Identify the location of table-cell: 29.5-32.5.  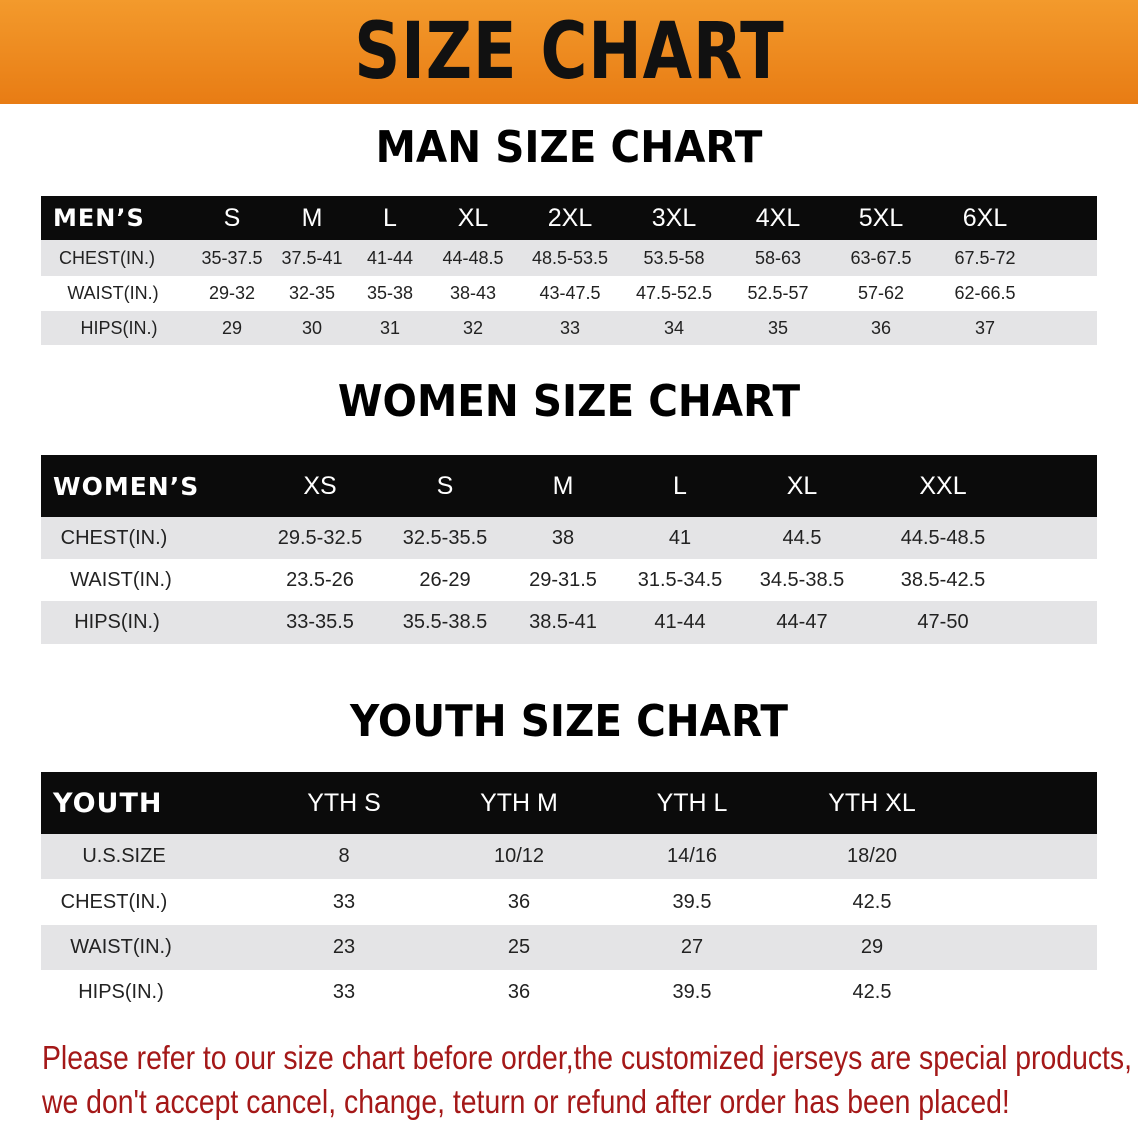
(320, 537).